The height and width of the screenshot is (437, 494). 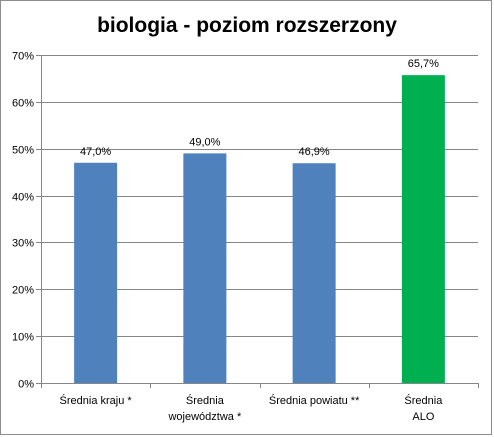 I want to click on y-tick-label: 0%, so click(x=26, y=385).